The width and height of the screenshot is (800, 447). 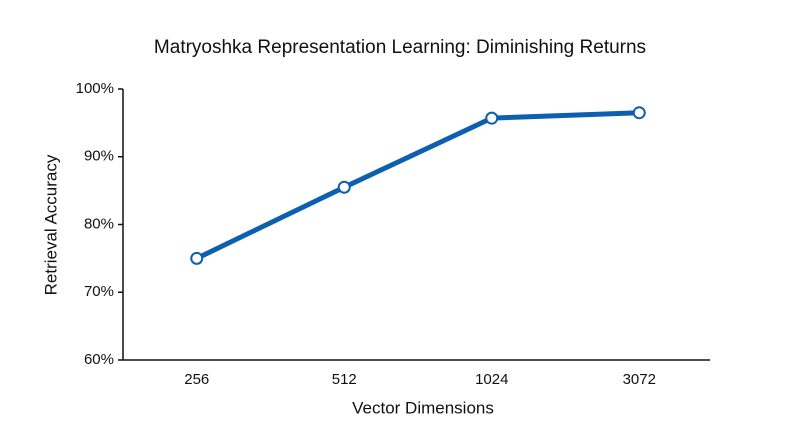 What do you see at coordinates (423, 407) in the screenshot?
I see `x-axis-title: Vector Dimensions` at bounding box center [423, 407].